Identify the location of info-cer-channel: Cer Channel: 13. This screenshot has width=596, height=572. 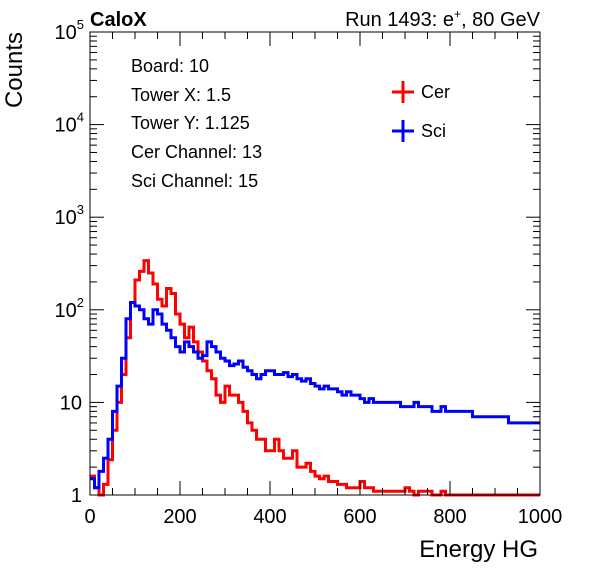
(196, 152).